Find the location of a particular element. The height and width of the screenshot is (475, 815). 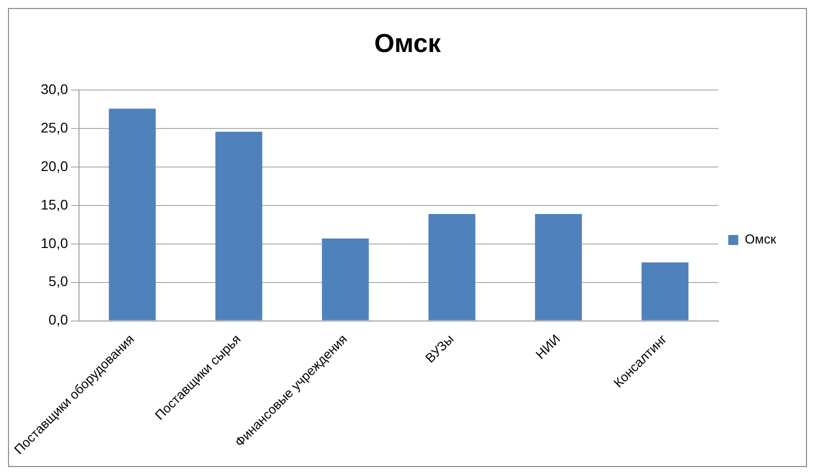

chart-title: Омск is located at coordinates (408, 43).